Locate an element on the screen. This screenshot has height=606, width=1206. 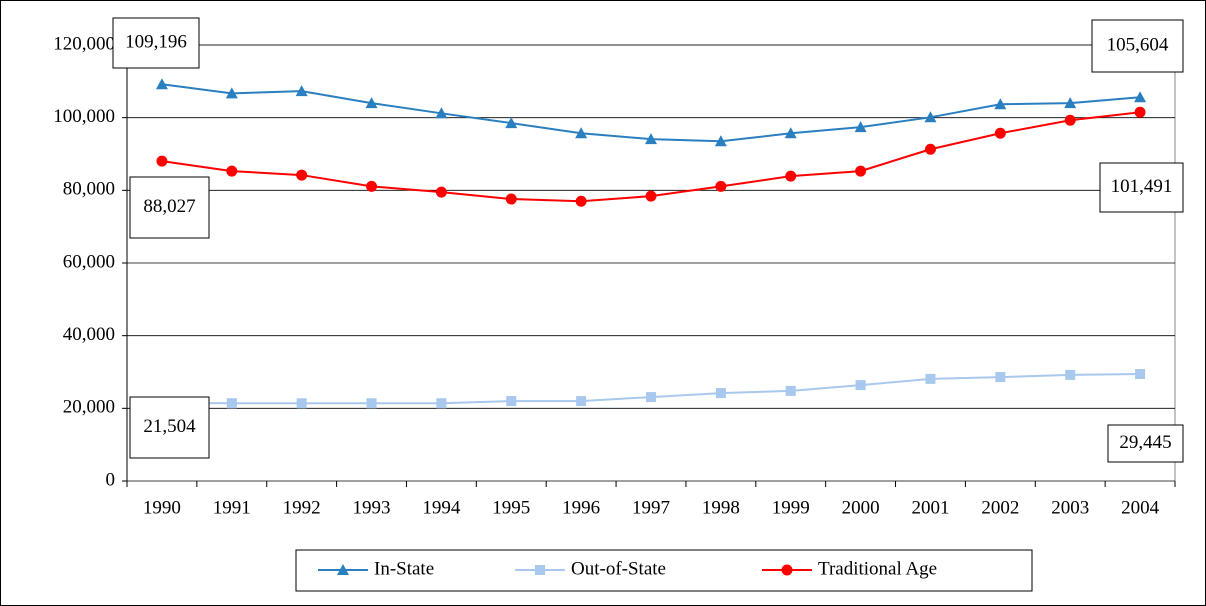
y-tick-label: 60,000 is located at coordinates (89, 261).